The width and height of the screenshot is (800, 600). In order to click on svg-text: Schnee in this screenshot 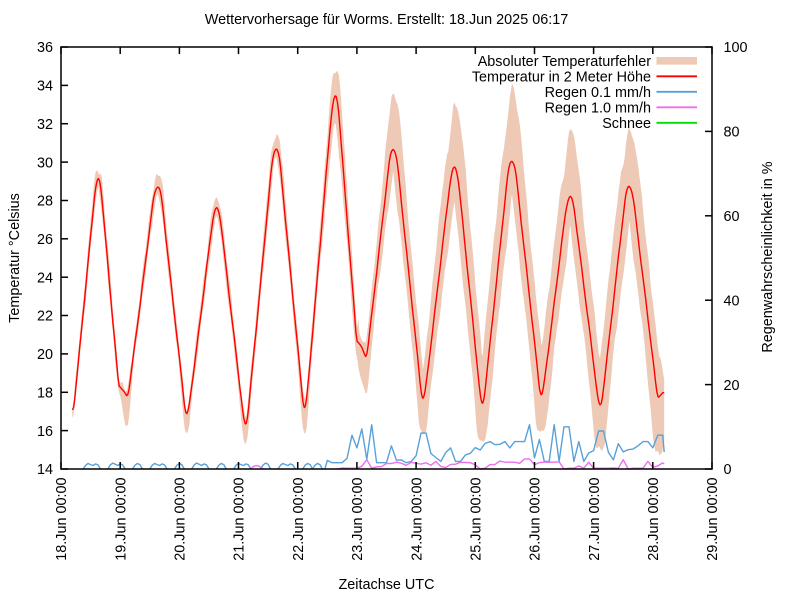, I will do `click(626, 124)`.